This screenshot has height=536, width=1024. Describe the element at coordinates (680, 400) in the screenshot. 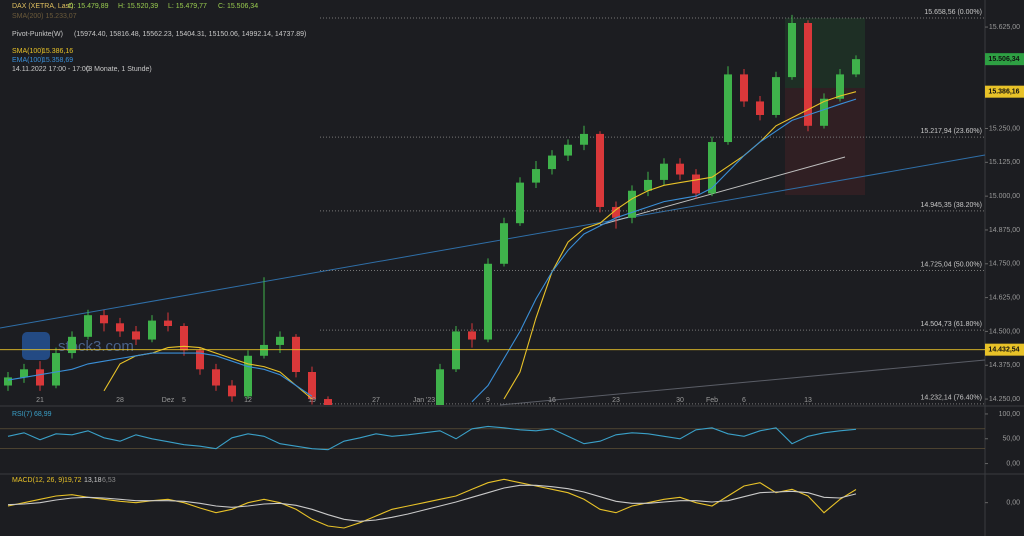

I see `x-tick-label: 30` at that location.